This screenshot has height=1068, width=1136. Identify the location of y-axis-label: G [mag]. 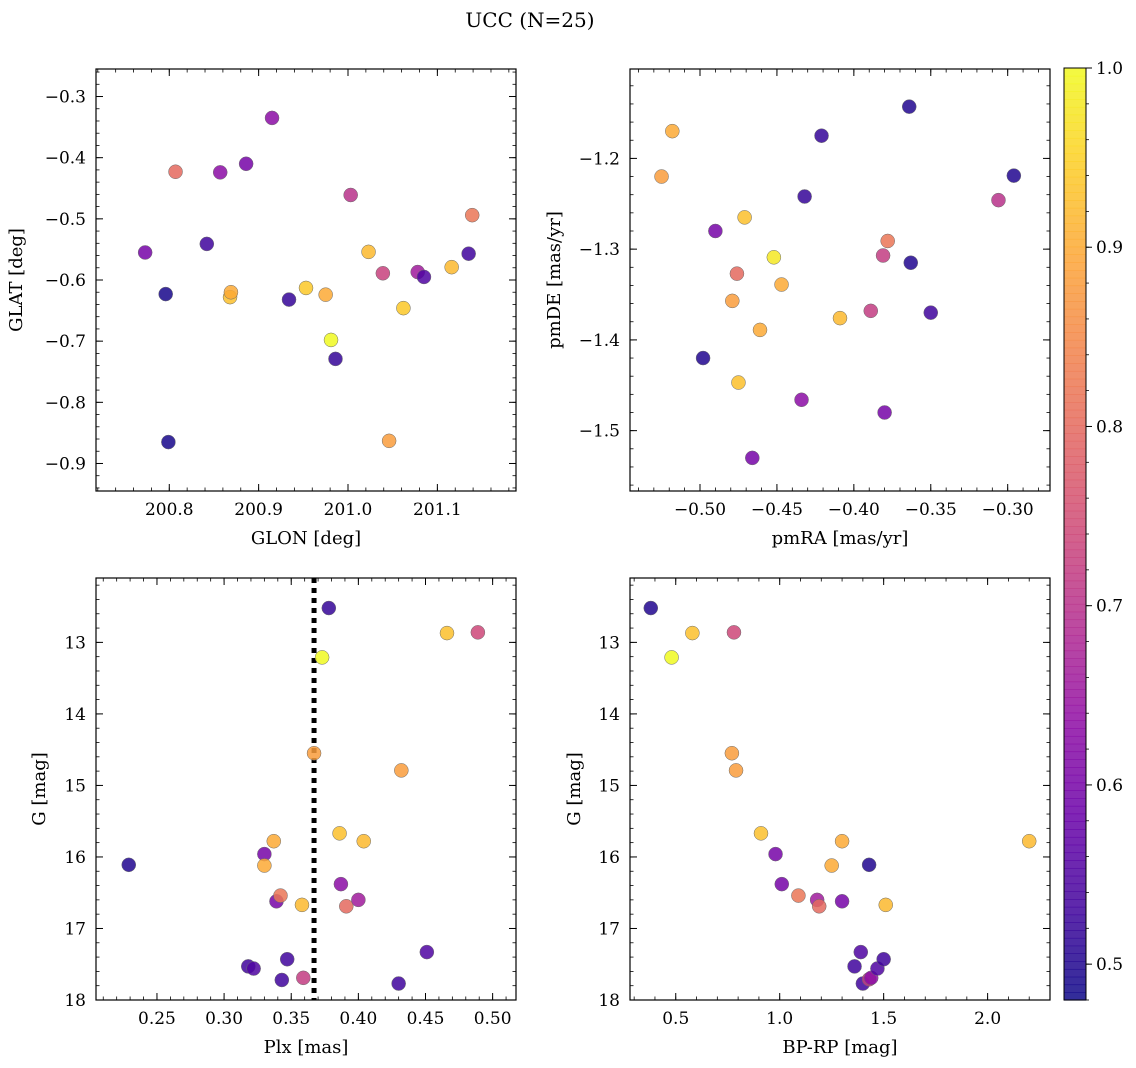
(574, 788).